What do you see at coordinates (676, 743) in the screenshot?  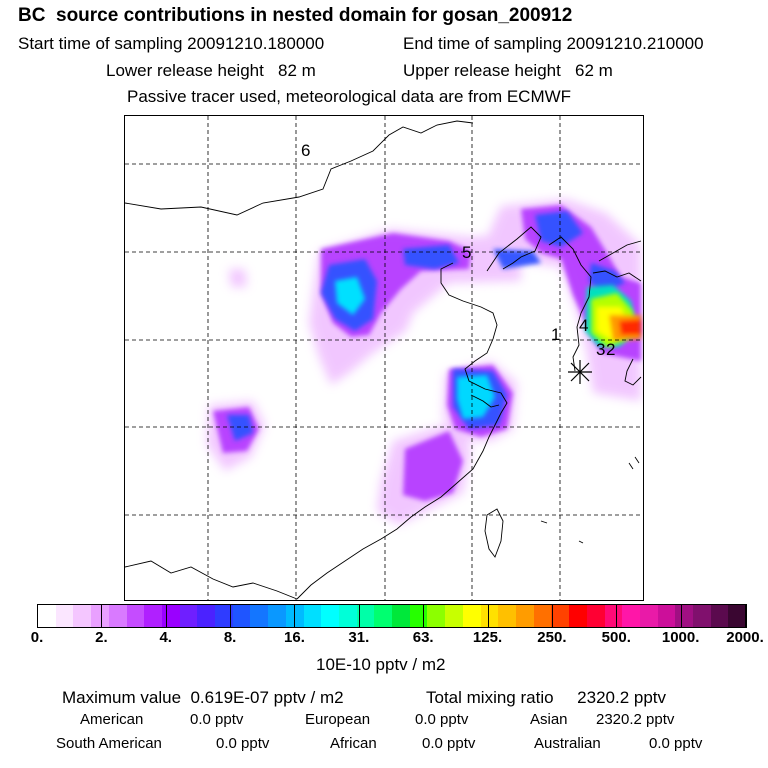 I see `australian-value: 0.0 pptv` at bounding box center [676, 743].